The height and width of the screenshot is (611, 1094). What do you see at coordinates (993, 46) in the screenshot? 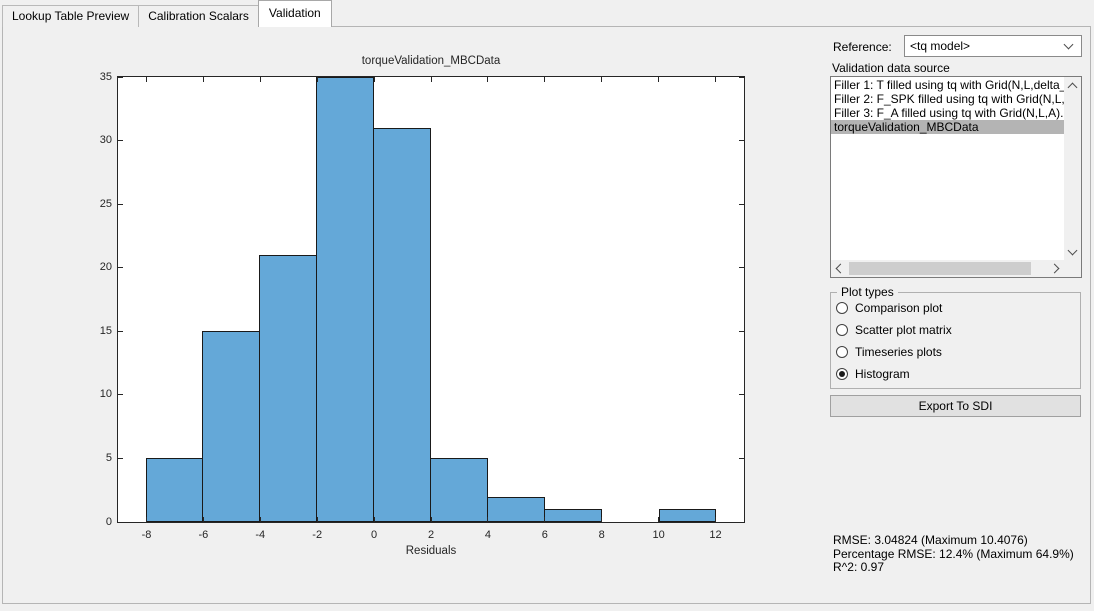
I see `reference-dropdown: <tq model>` at bounding box center [993, 46].